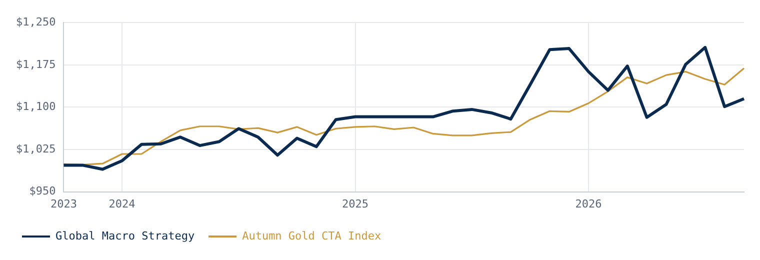 The width and height of the screenshot is (760, 260). Describe the element at coordinates (36, 21) in the screenshot. I see `y-tick-label: $1,250` at that location.